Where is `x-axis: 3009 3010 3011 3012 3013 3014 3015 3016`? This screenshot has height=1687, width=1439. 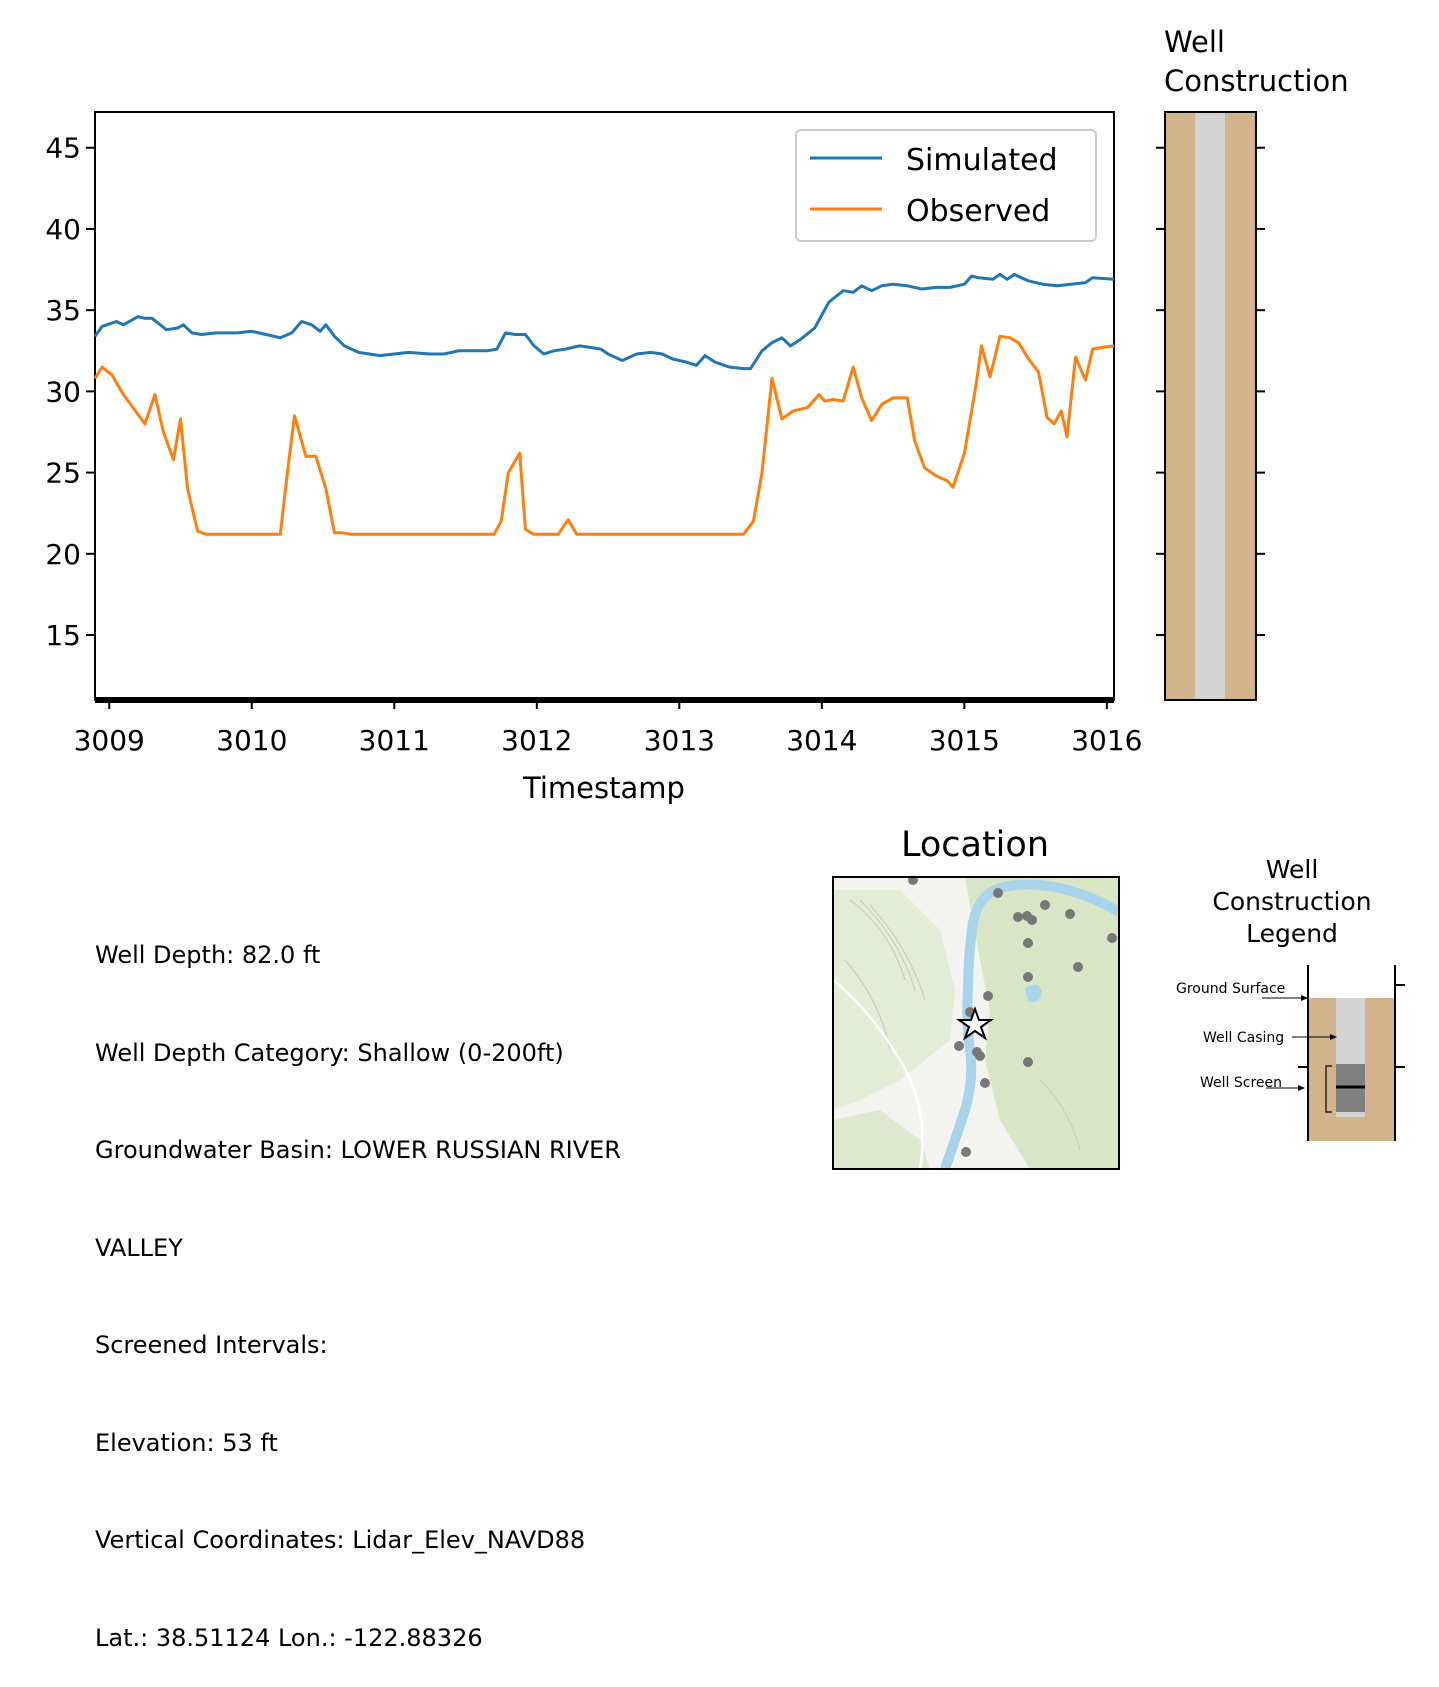 x-axis: 3009 3010 3011 3012 3013 3014 3015 3016 is located at coordinates (608, 728).